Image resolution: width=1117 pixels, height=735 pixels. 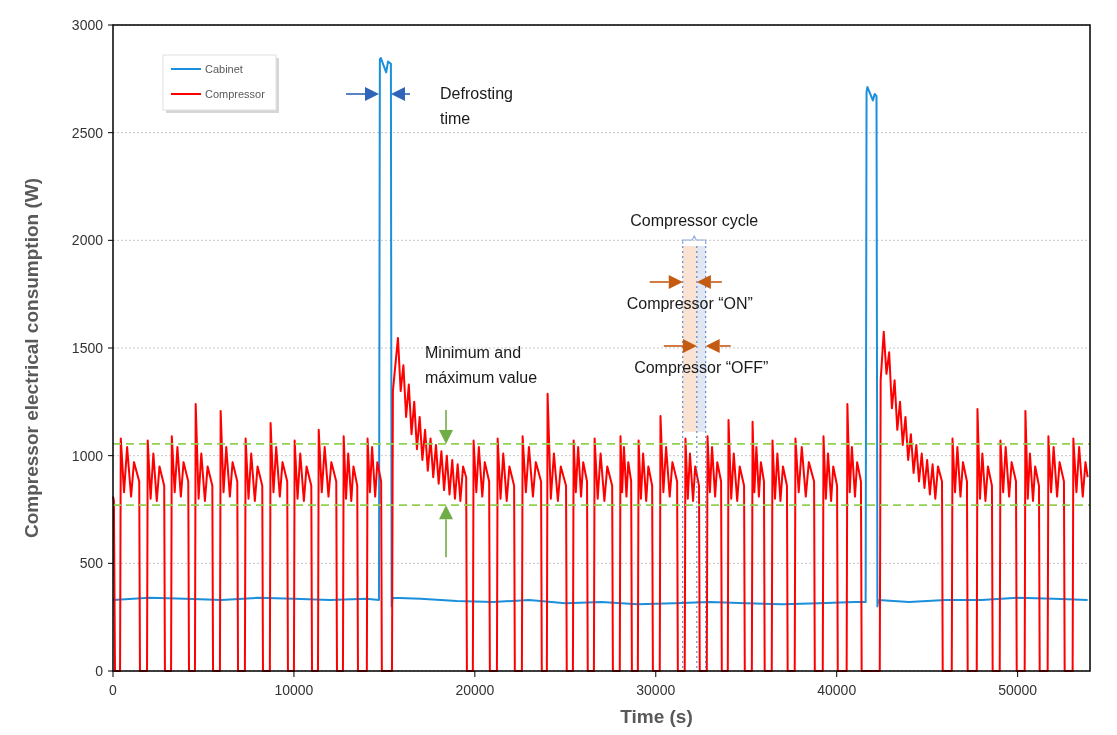 What do you see at coordinates (694, 220) in the screenshot?
I see `annotation: Compressor cycle` at bounding box center [694, 220].